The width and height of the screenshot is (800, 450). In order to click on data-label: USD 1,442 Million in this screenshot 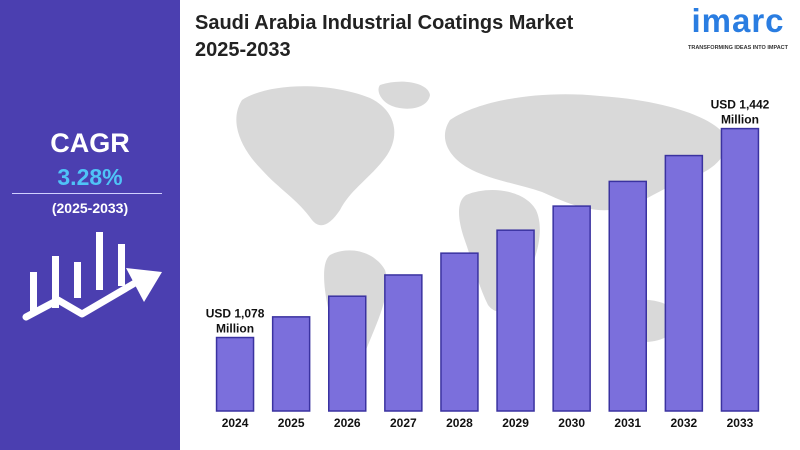, I will do `click(740, 112)`.